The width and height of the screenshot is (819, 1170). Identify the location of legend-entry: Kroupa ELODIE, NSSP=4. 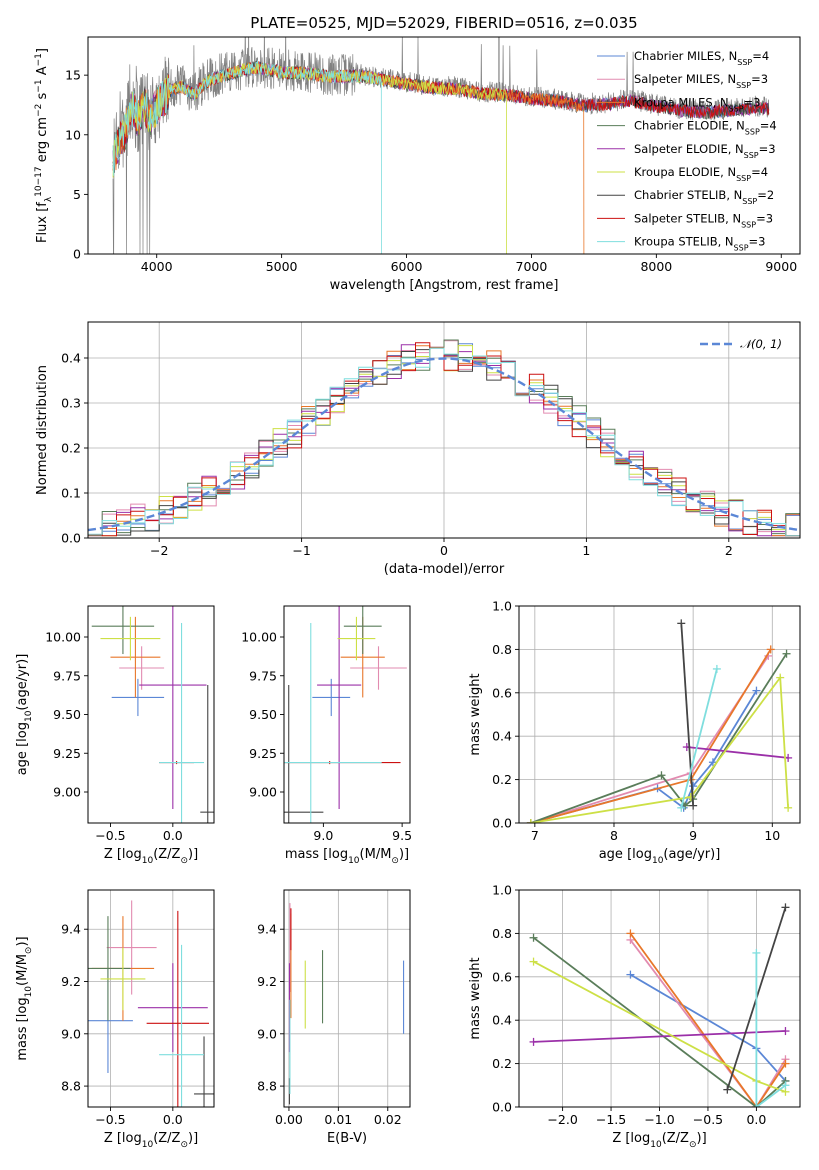
(701, 174).